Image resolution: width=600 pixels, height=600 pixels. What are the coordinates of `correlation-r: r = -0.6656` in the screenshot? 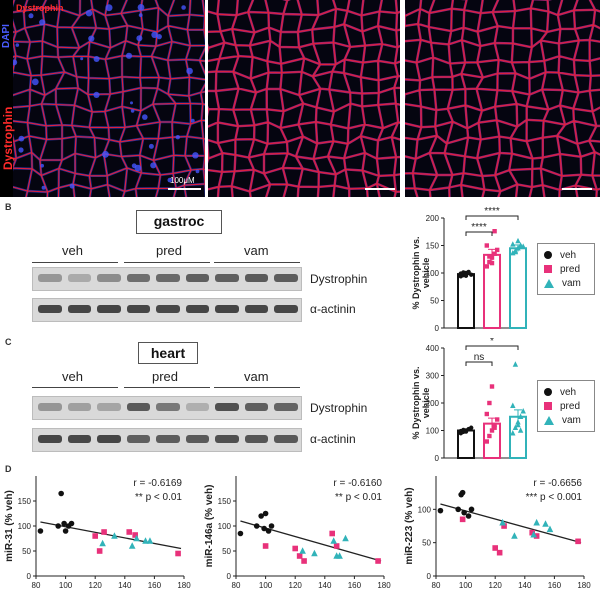 It's located at (557, 483).